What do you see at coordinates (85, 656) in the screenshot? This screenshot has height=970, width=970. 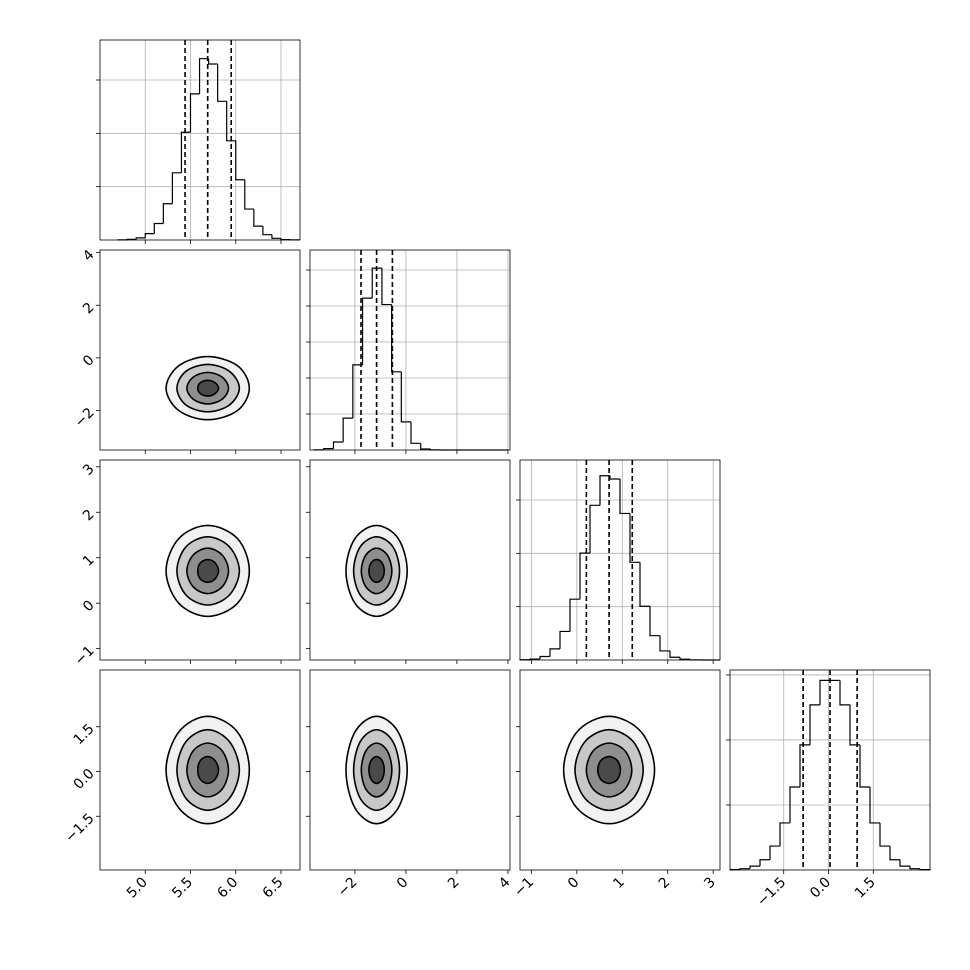 I see `y-tick-label: −1` at bounding box center [85, 656].